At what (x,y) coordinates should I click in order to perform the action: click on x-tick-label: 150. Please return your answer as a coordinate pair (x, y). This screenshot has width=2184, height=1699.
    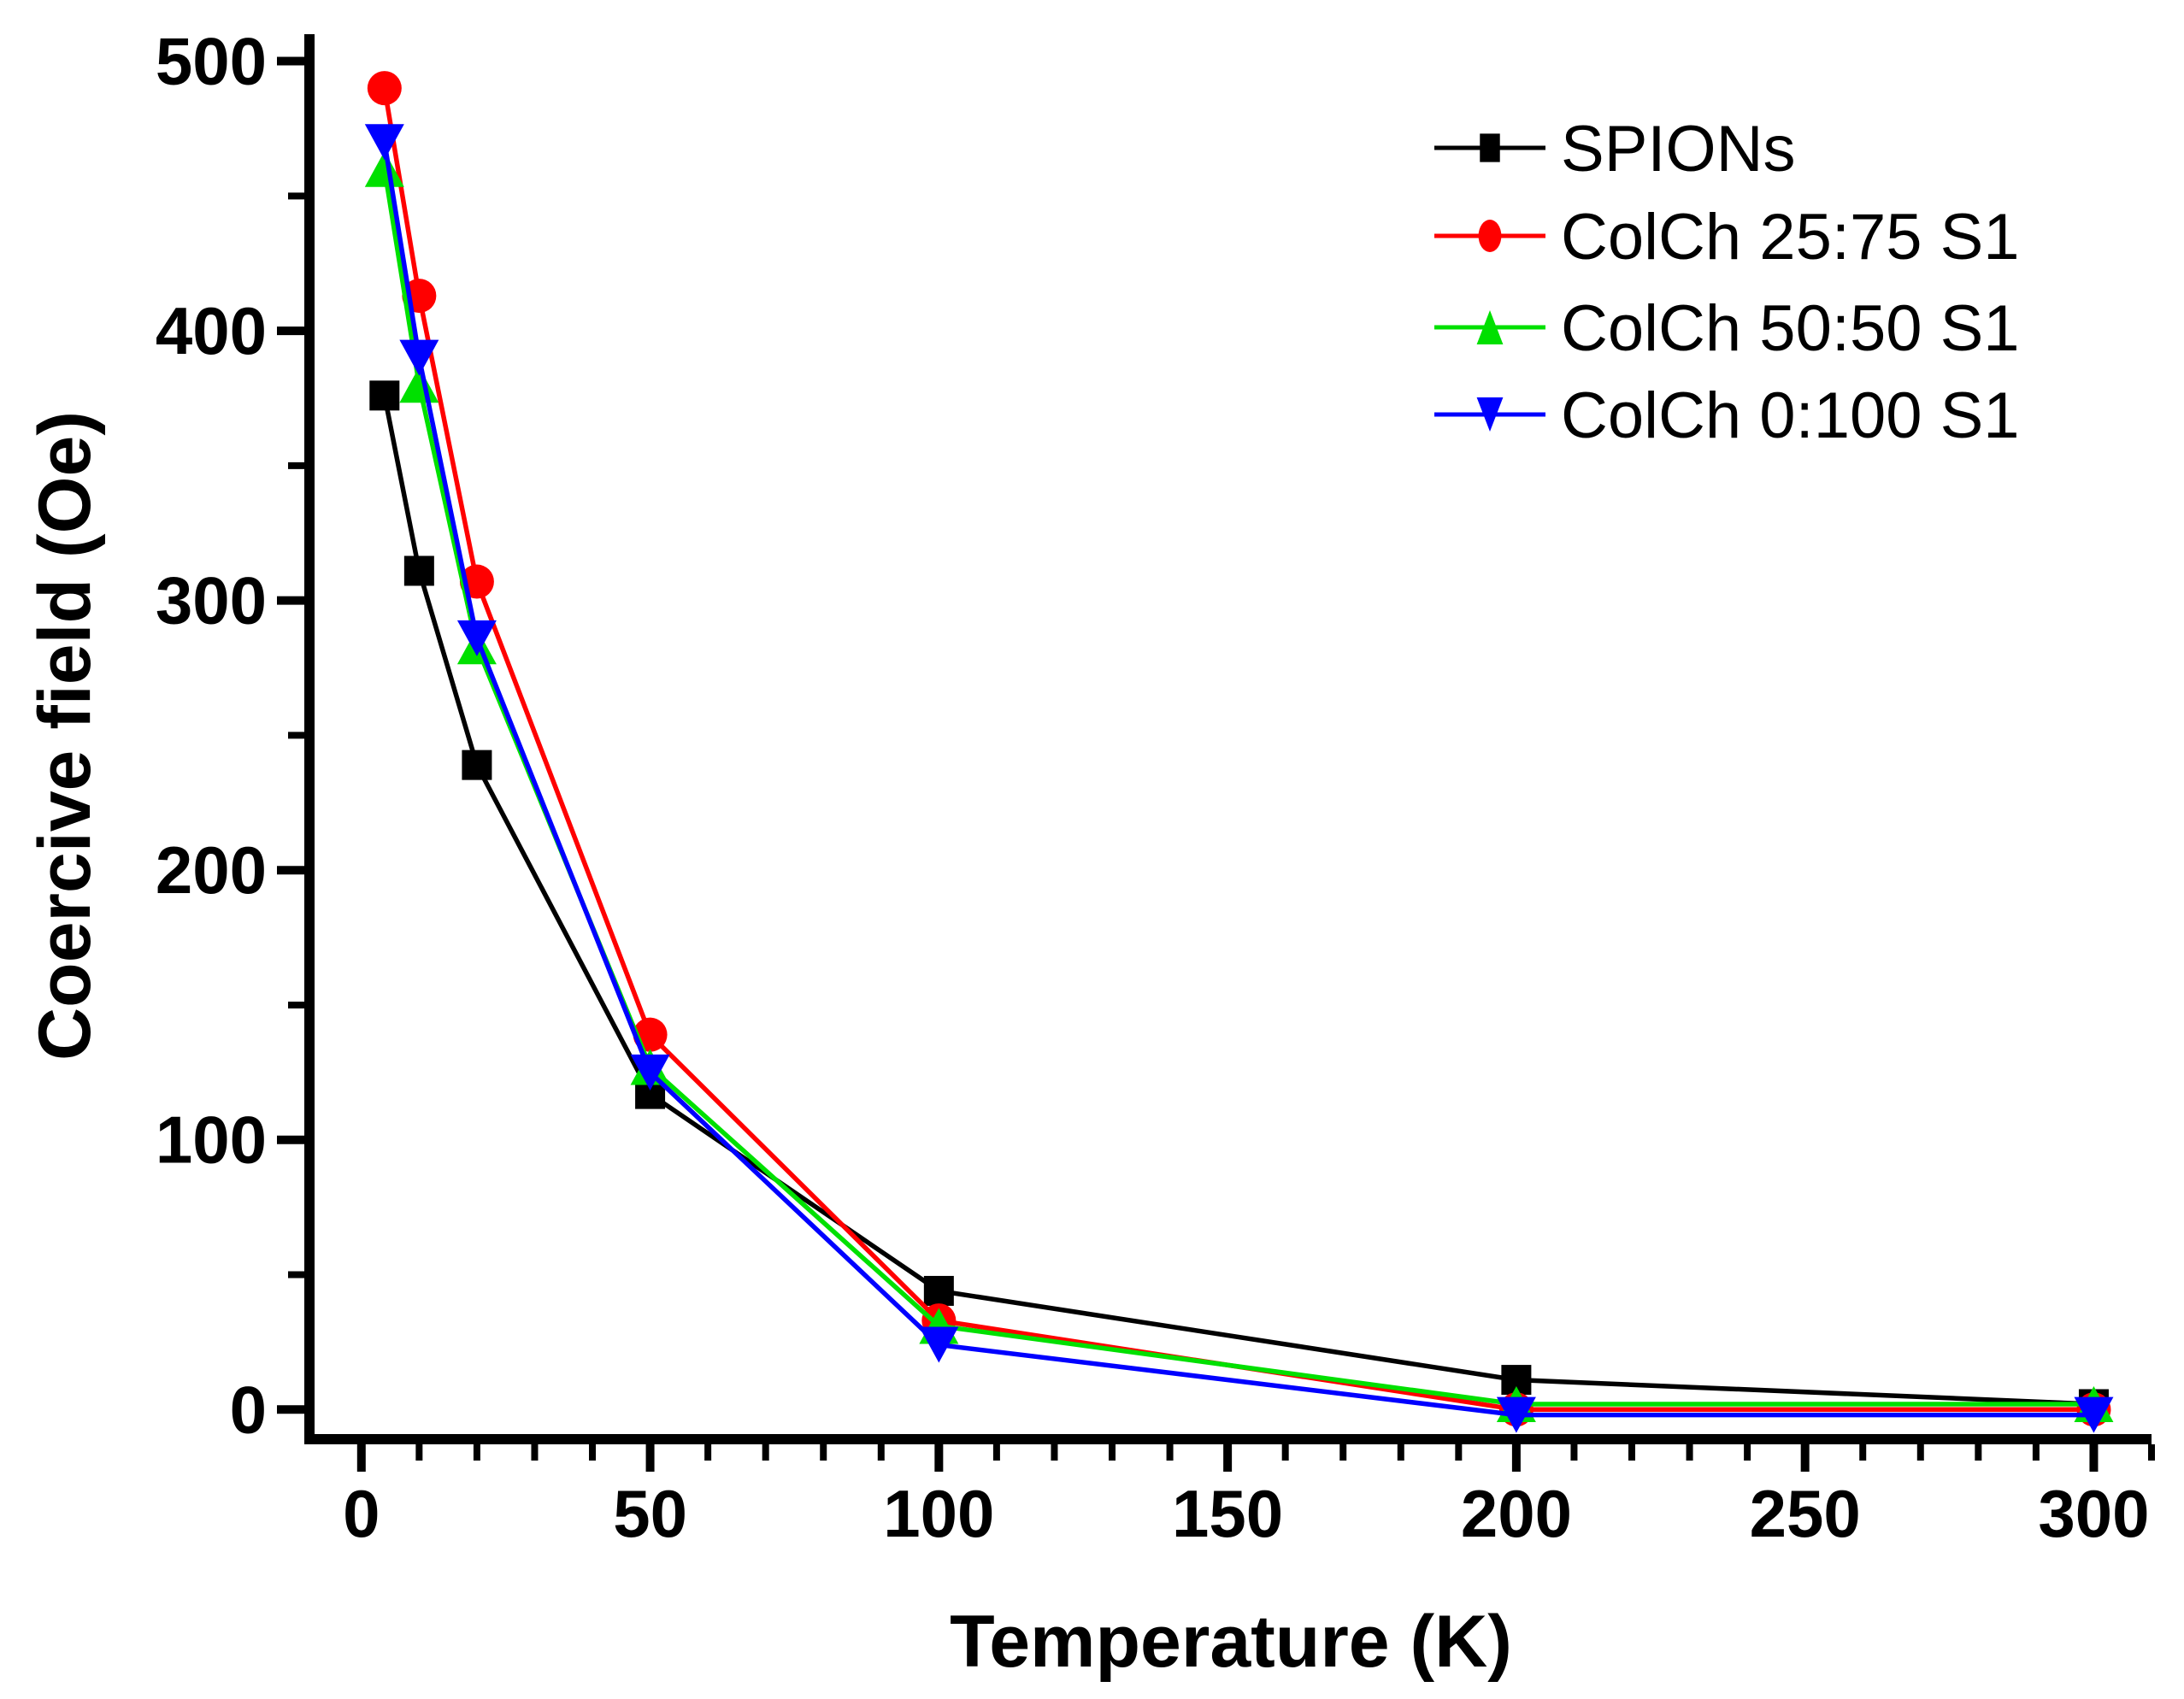
    Looking at the image, I should click on (1227, 1513).